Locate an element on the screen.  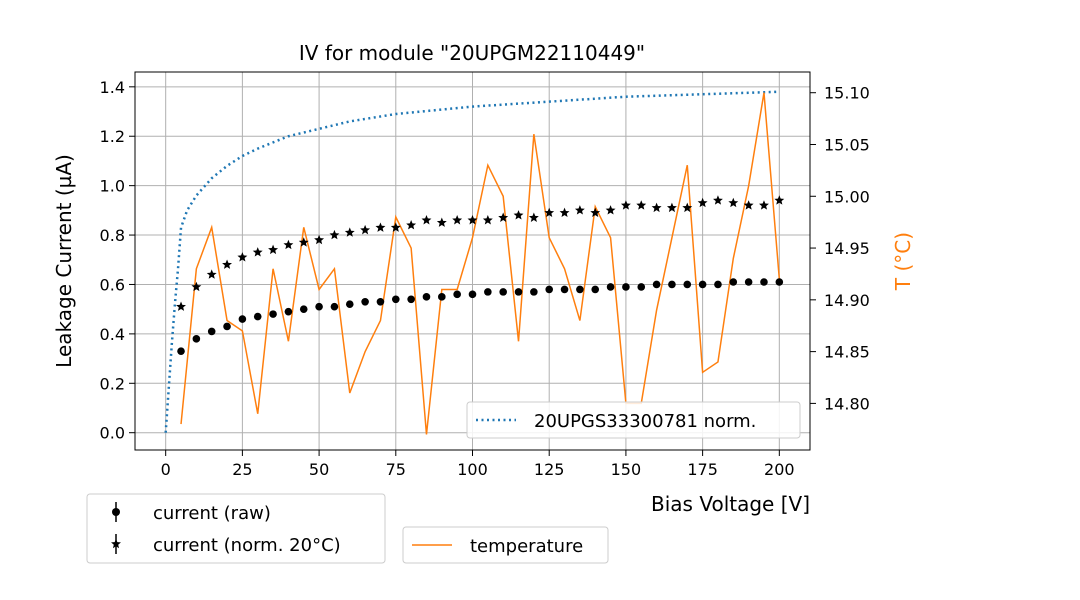
y2-tick-label: 15.05 is located at coordinates (847, 144).